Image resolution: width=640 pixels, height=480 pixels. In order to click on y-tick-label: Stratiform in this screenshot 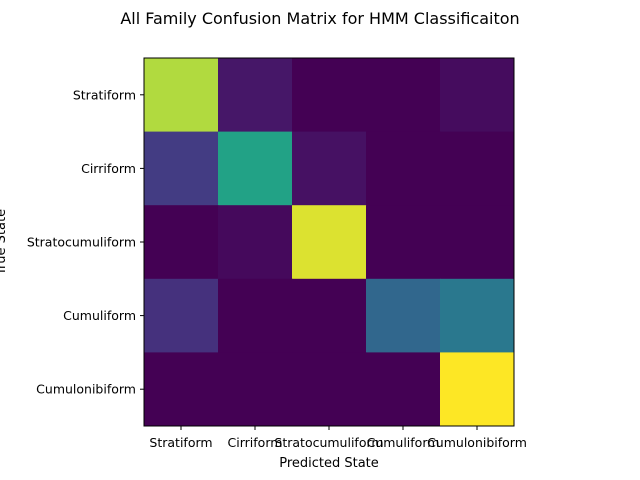, I will do `click(104, 94)`.